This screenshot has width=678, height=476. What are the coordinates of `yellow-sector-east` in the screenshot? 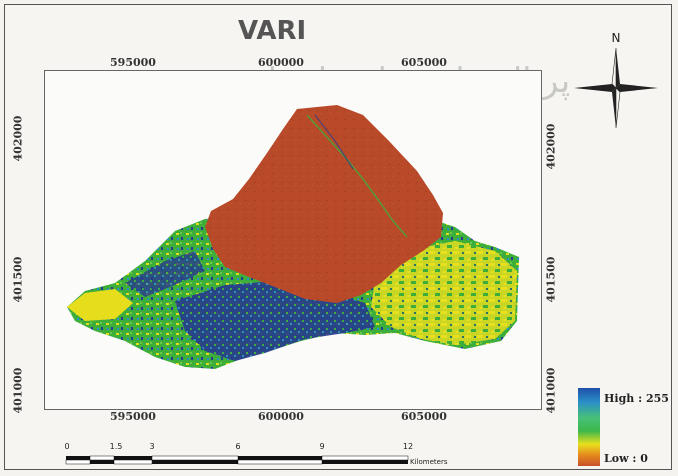 It's located at (444, 293).